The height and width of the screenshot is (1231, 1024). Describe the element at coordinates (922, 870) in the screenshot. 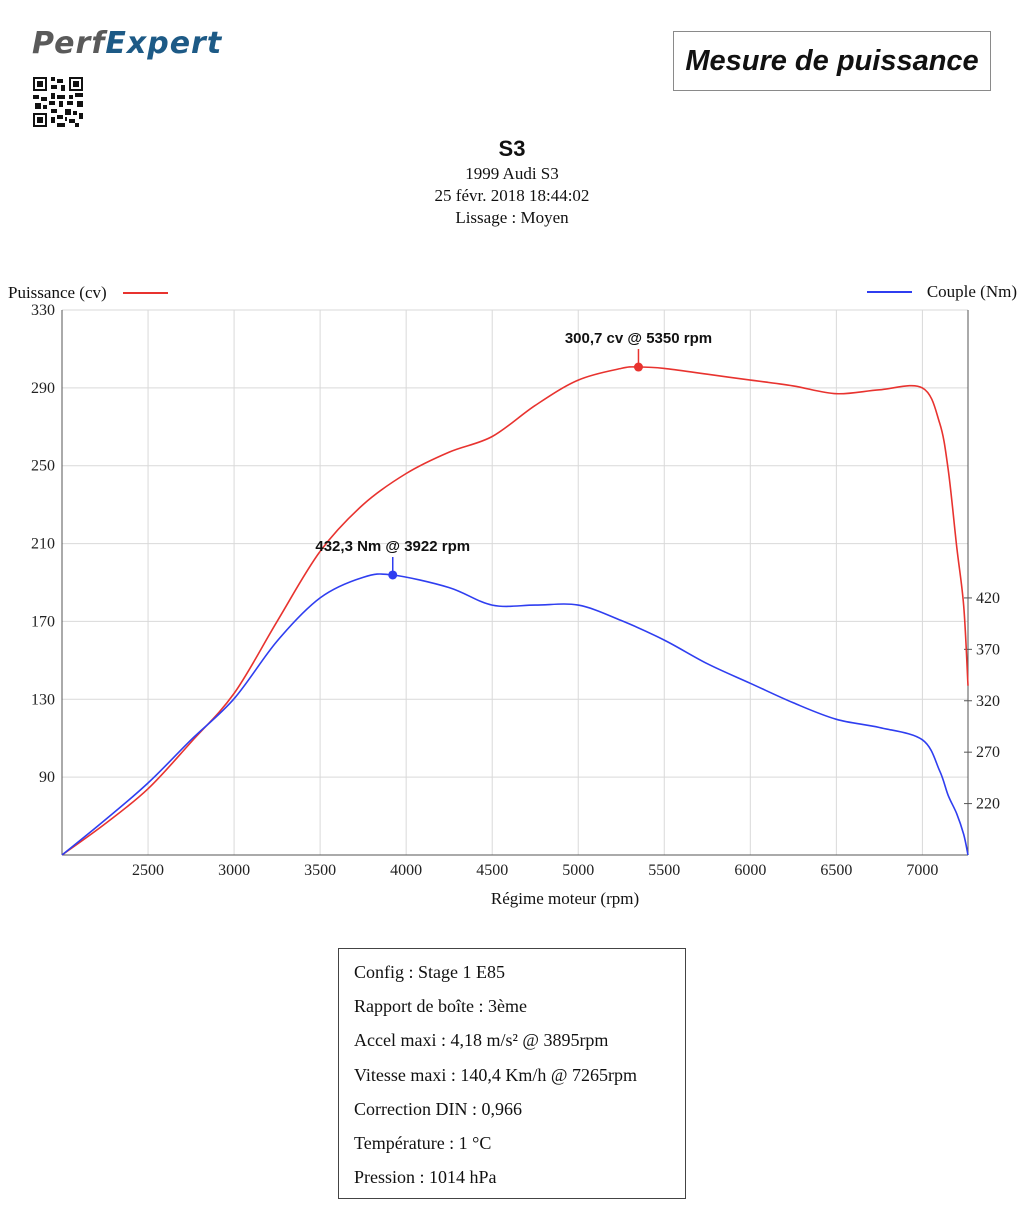

I see `x-tick-label: 7000` at that location.